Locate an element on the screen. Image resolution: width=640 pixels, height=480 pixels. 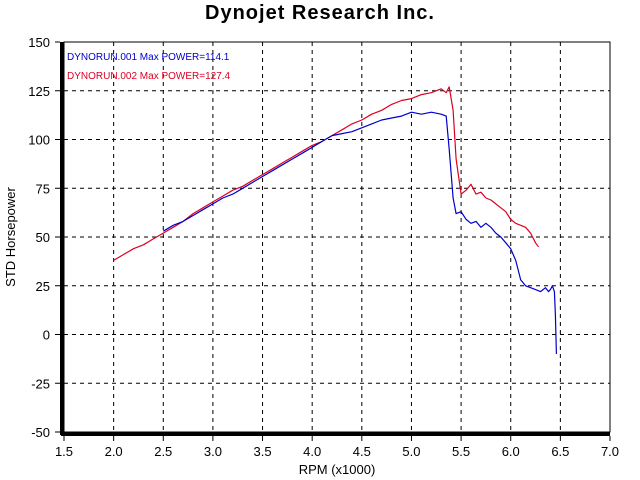
x-tick-label: 5.5 is located at coordinates (461, 451).